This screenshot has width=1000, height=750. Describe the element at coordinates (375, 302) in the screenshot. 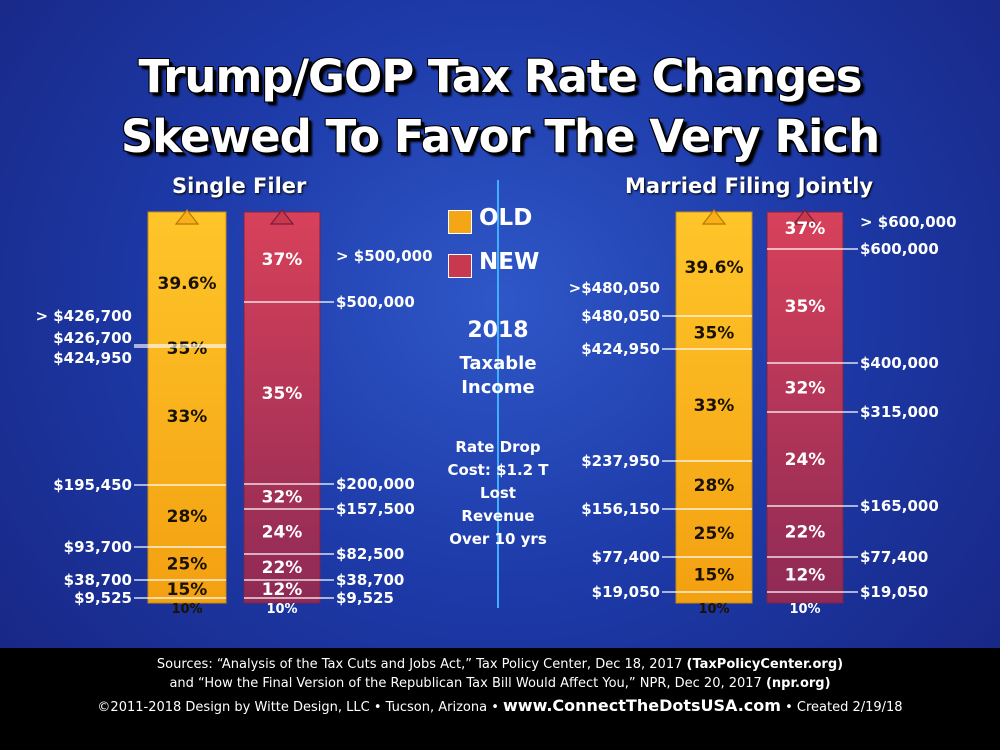

I see `threshold-label: $500,000` at that location.